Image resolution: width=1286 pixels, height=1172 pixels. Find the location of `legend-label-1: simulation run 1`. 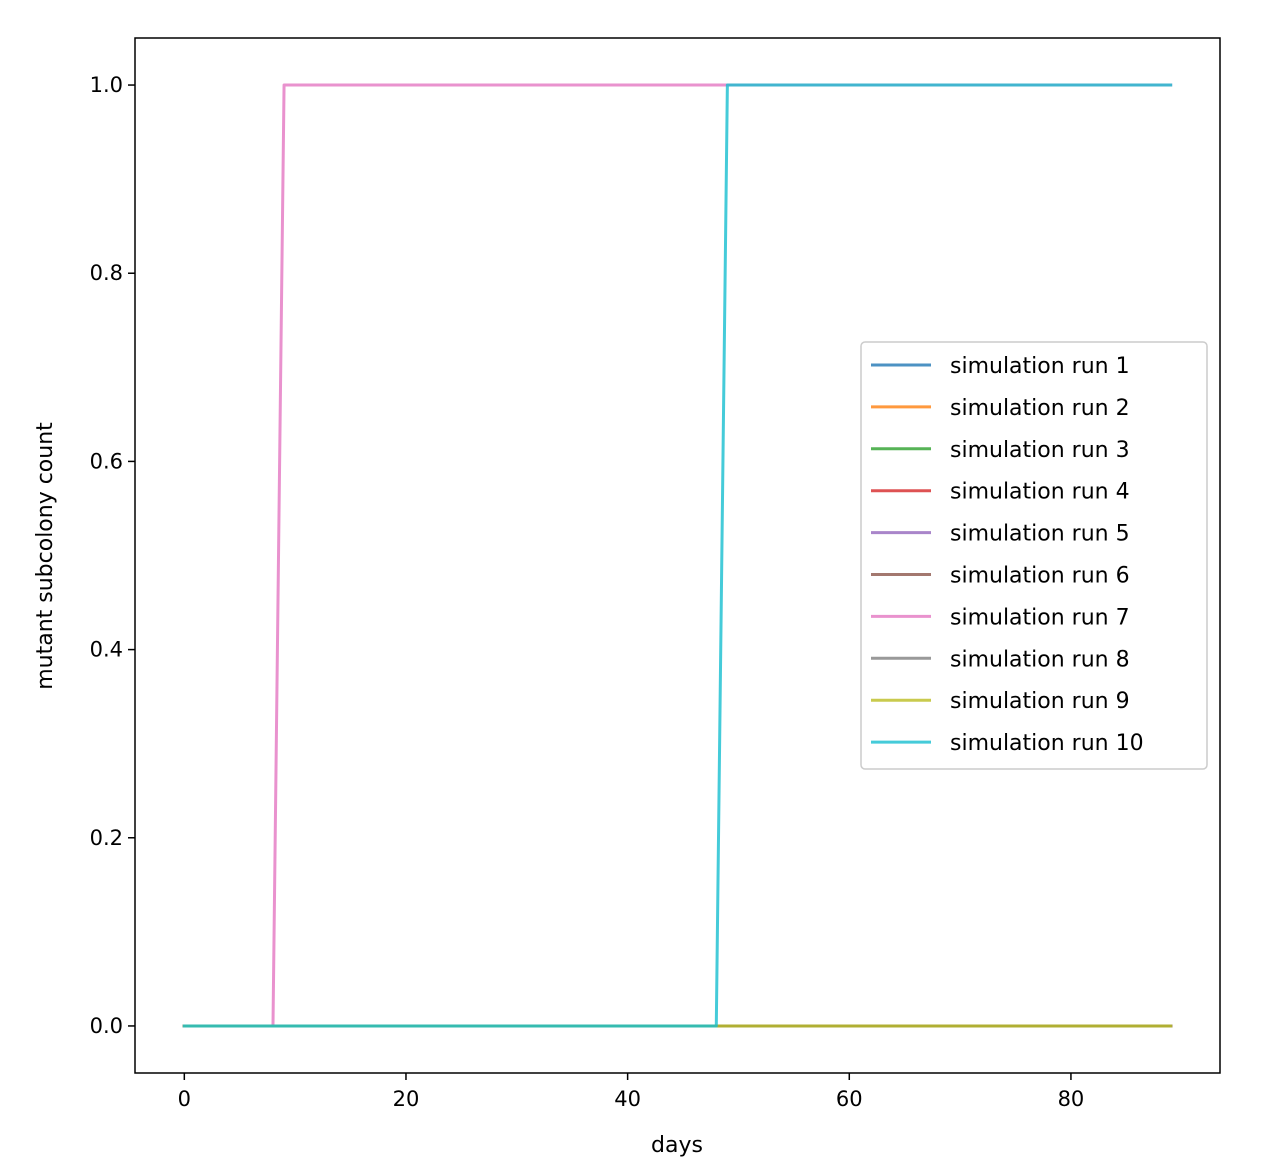

legend-label-1: simulation run 1 is located at coordinates (1040, 366).